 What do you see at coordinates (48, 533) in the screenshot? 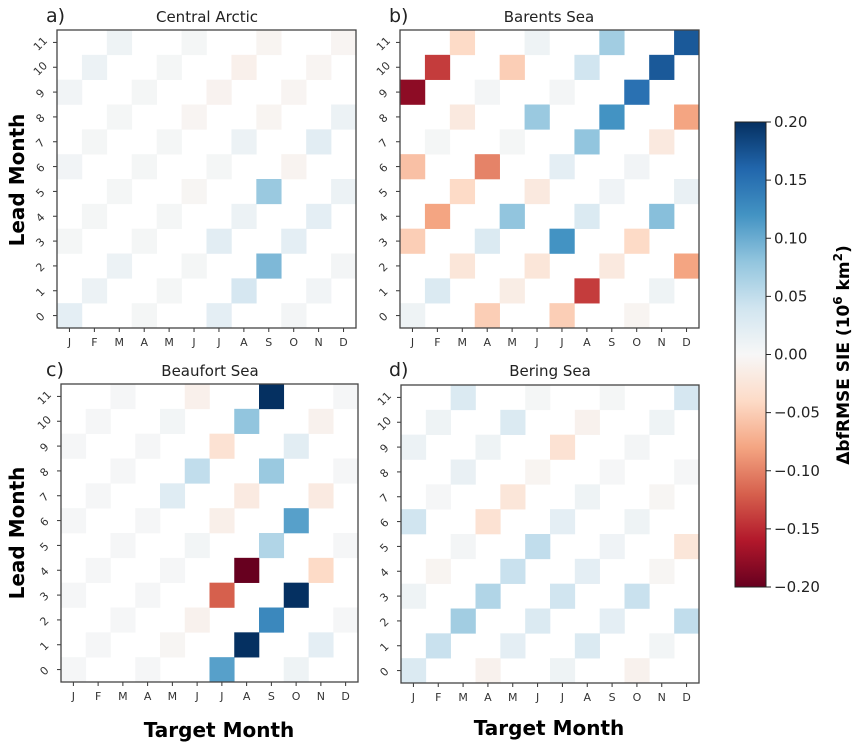
I see `y-tick-labels: 0 1 2 3 4 5 6 7 8 9 10 11` at bounding box center [48, 533].